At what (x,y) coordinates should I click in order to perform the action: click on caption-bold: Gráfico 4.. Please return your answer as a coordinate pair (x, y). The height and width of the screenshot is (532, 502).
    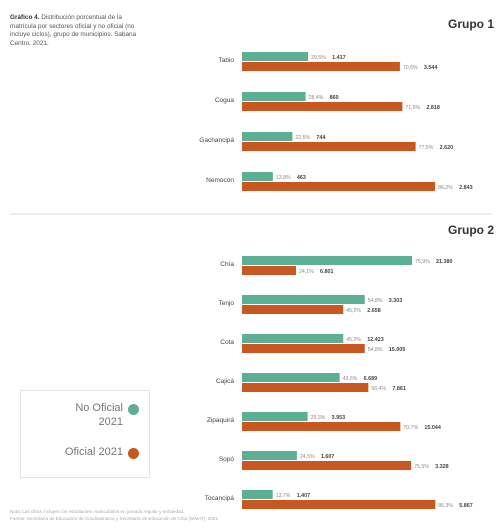
    Looking at the image, I should click on (25, 17).